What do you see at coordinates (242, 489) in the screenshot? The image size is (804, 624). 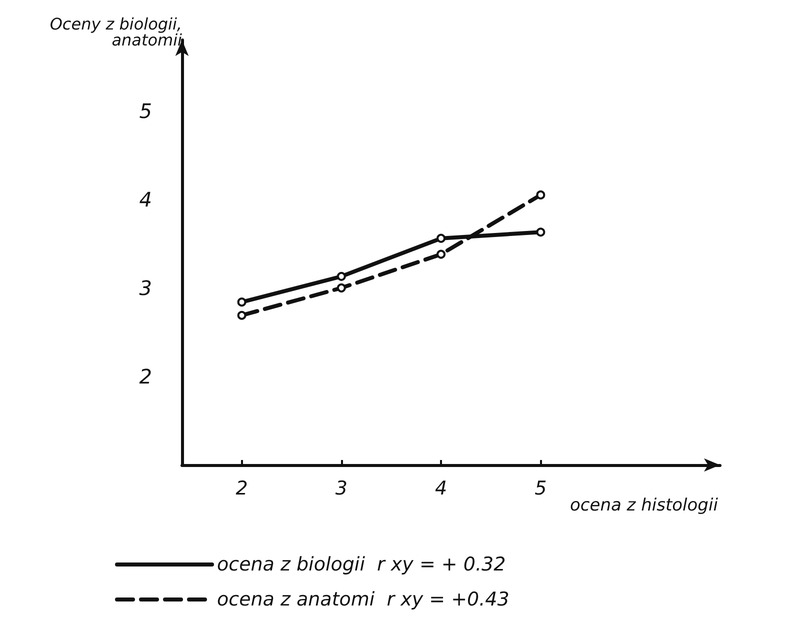 I see `x-tick-label: 2` at bounding box center [242, 489].